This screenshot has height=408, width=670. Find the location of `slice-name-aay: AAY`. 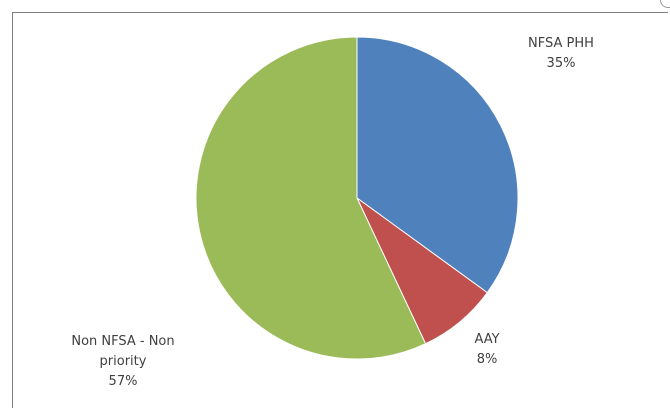

slice-name-aay: AAY is located at coordinates (487, 339).